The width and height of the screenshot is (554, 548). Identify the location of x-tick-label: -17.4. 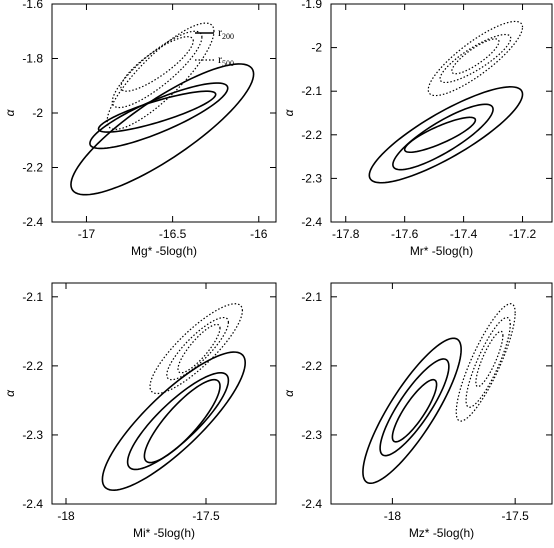
(464, 234).